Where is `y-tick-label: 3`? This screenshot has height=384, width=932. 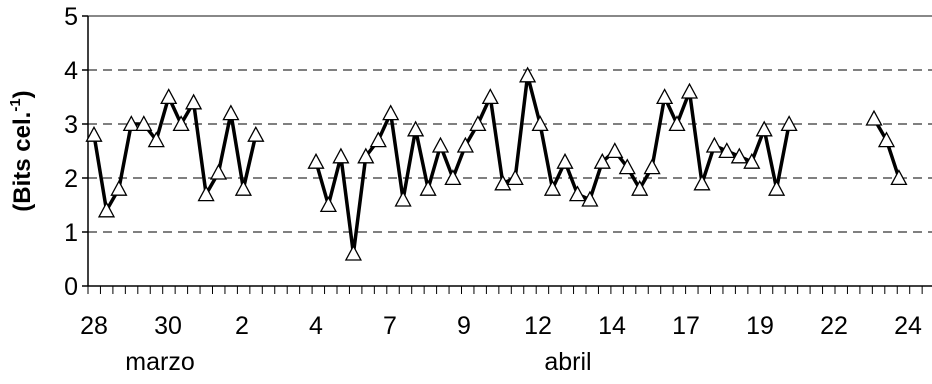
y-tick-label: 3 is located at coordinates (71, 125).